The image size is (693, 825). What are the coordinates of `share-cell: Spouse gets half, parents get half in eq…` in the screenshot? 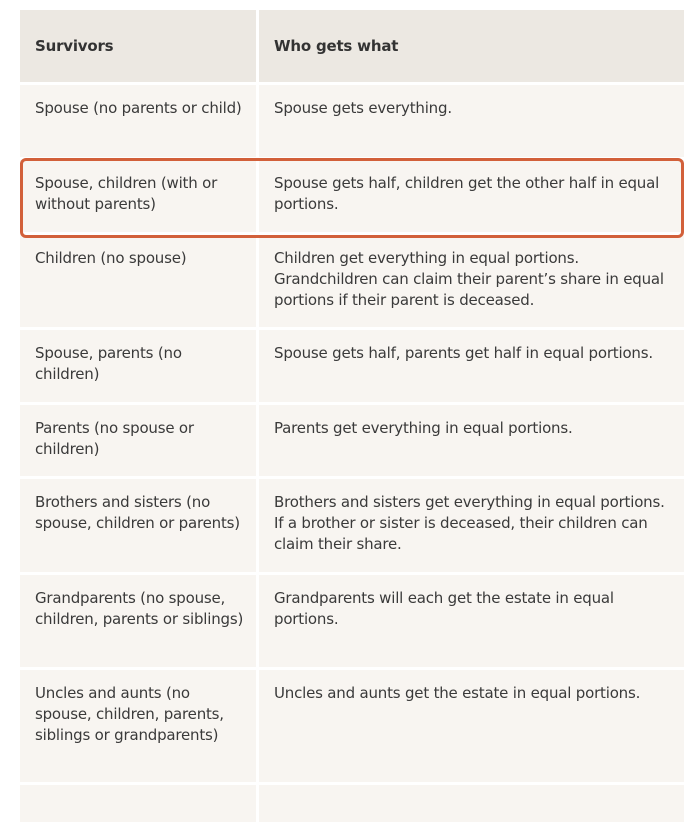 It's located at (463, 353).